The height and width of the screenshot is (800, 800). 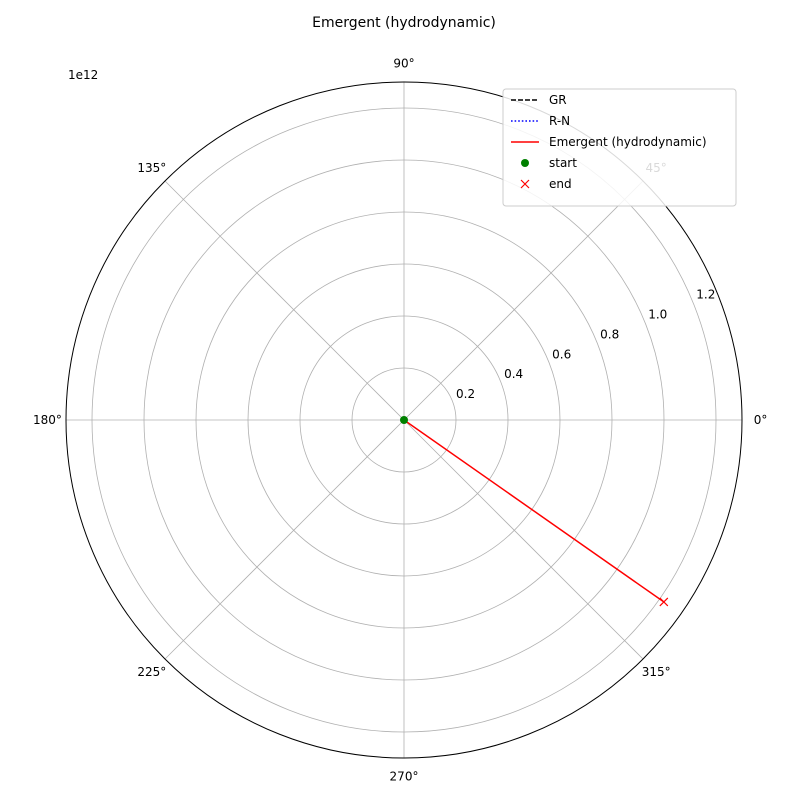 What do you see at coordinates (563, 163) in the screenshot?
I see `legend-label: start` at bounding box center [563, 163].